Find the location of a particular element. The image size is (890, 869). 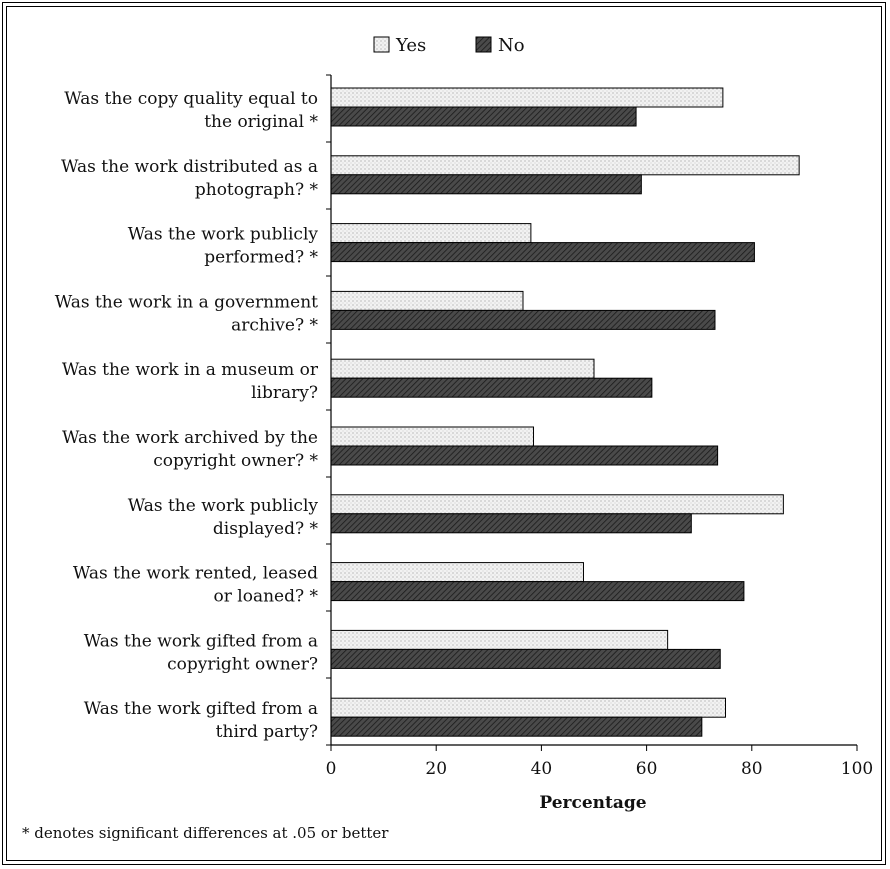

category-label-5-line-0: Was the work archived by the is located at coordinates (190, 438).